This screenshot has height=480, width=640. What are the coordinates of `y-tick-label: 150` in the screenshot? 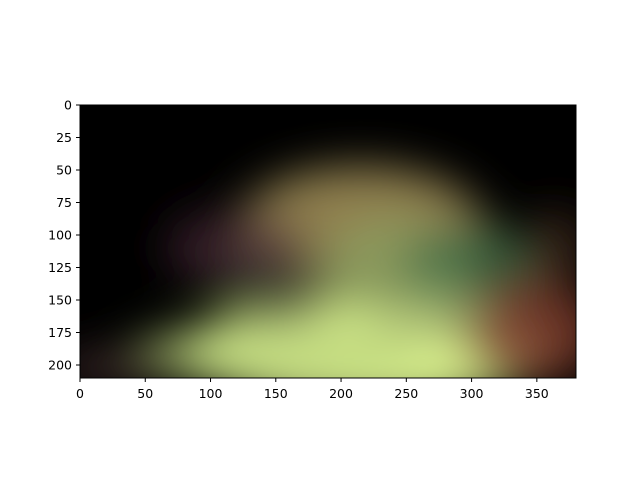 It's located at (60, 300).